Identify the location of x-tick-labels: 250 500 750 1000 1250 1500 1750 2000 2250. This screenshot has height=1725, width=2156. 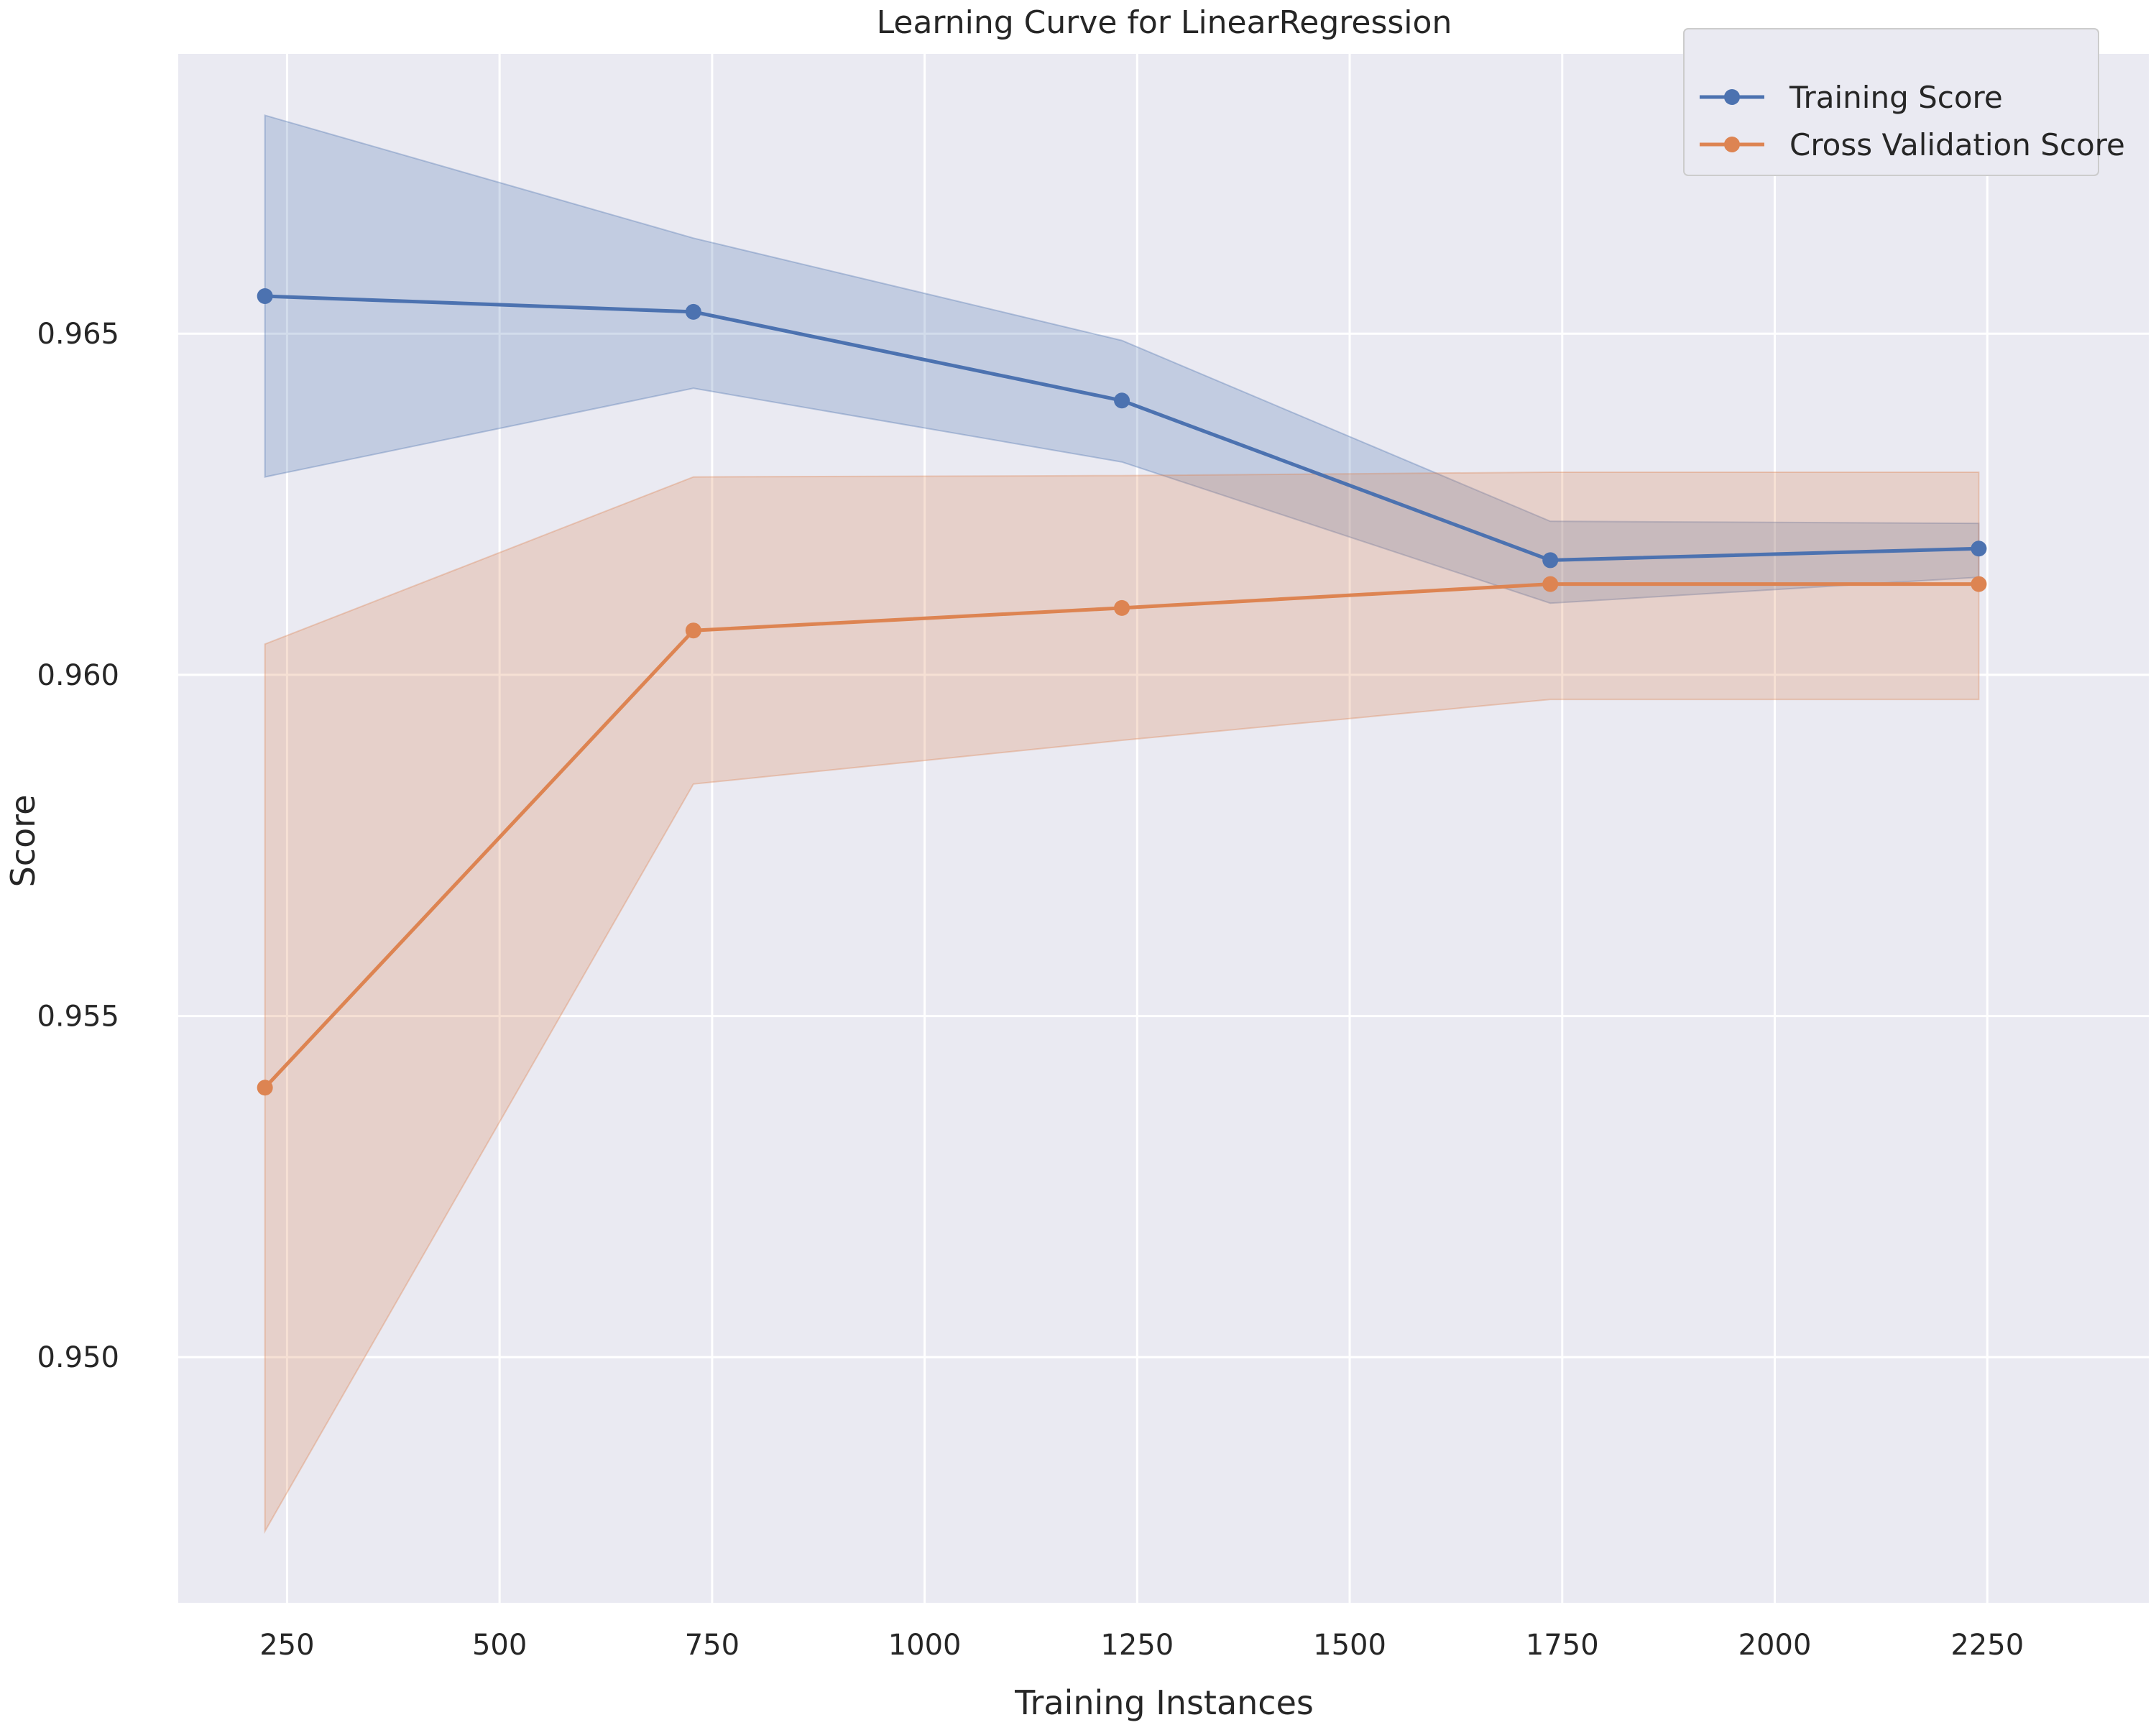
(1141, 1645).